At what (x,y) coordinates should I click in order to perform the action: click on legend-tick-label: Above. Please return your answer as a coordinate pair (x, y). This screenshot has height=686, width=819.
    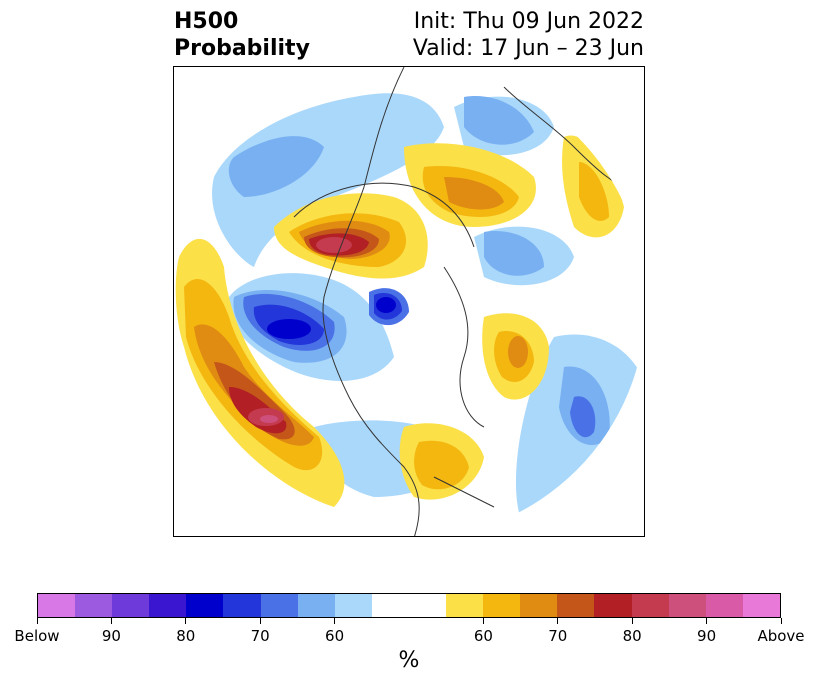
    Looking at the image, I should click on (781, 636).